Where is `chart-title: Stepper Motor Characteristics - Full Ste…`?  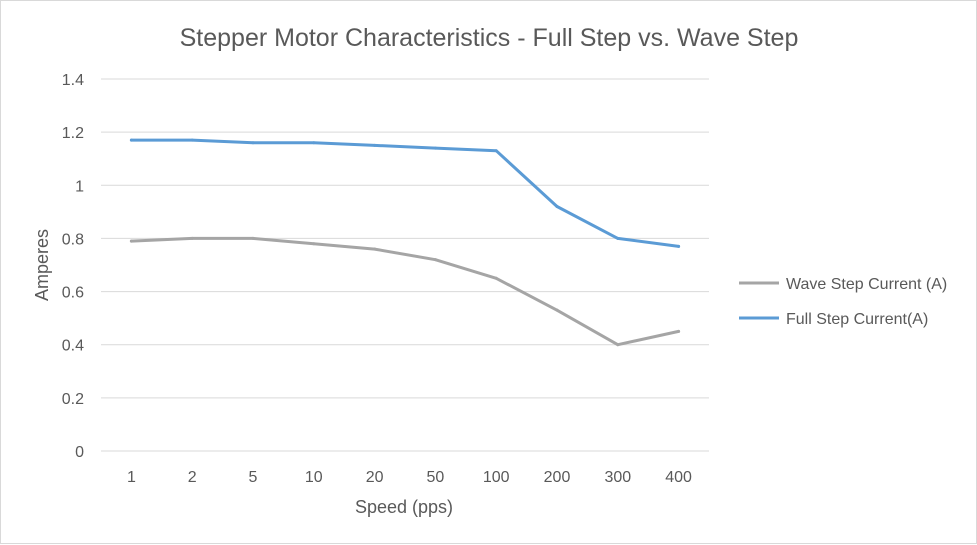 chart-title: Stepper Motor Characteristics - Full Ste… is located at coordinates (489, 38).